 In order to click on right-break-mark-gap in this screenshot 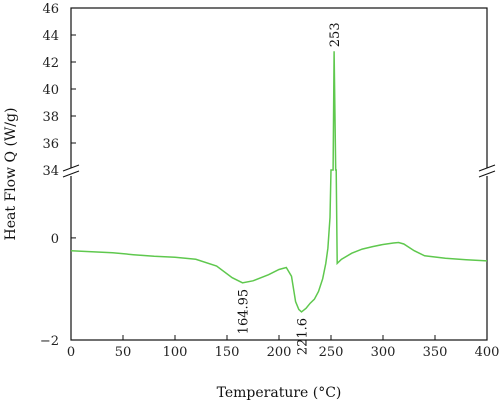, I will do `click(487, 172)`.